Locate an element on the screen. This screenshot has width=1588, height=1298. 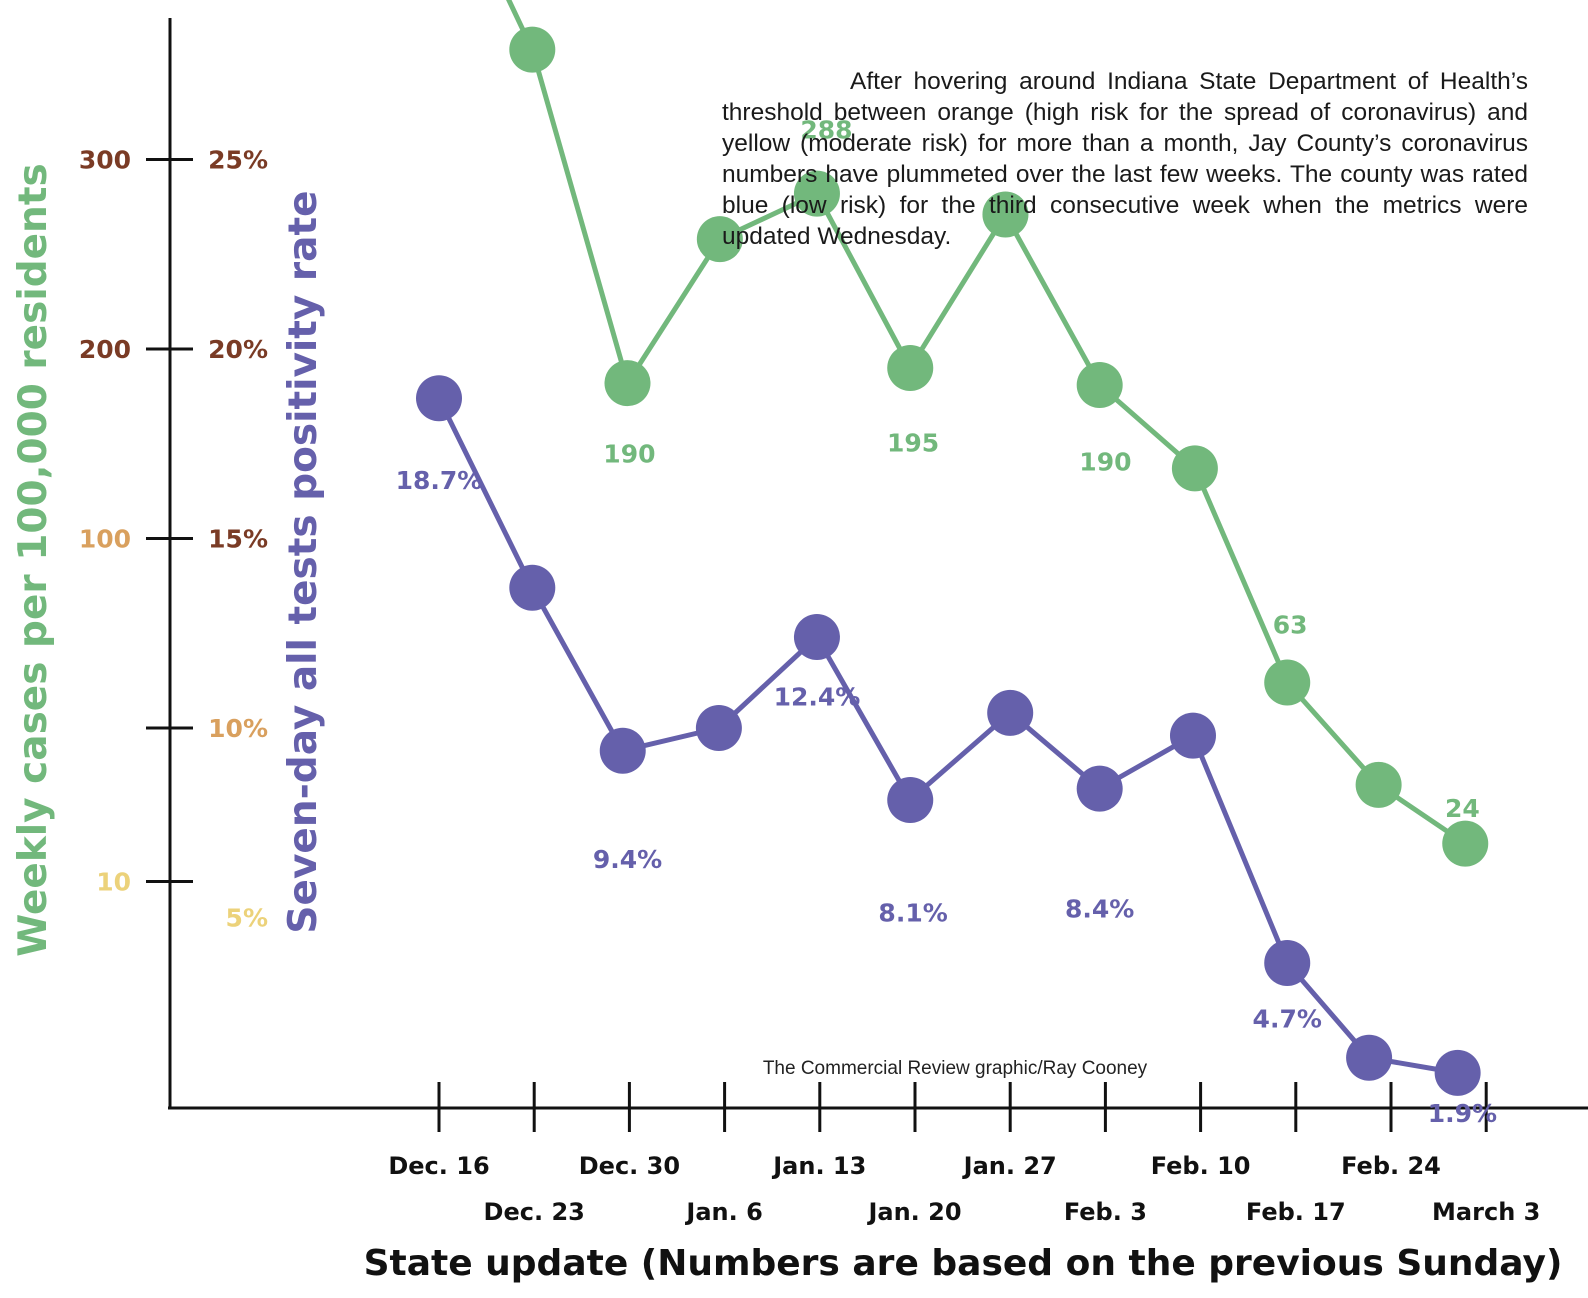
cases-data-label: 24 is located at coordinates (1462, 808).